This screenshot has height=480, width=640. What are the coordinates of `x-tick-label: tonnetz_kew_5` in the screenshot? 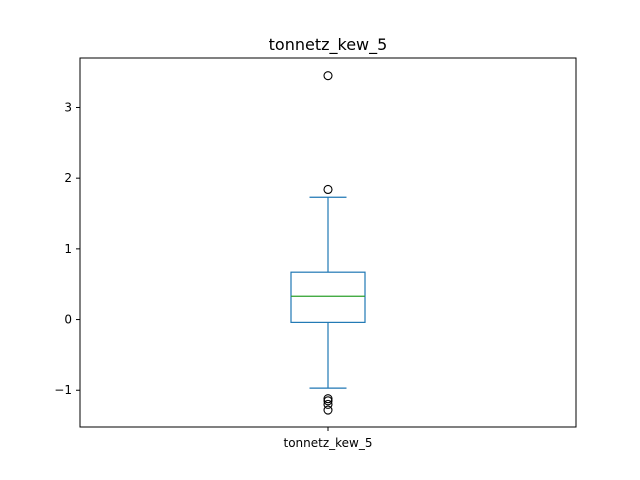 It's located at (328, 443).